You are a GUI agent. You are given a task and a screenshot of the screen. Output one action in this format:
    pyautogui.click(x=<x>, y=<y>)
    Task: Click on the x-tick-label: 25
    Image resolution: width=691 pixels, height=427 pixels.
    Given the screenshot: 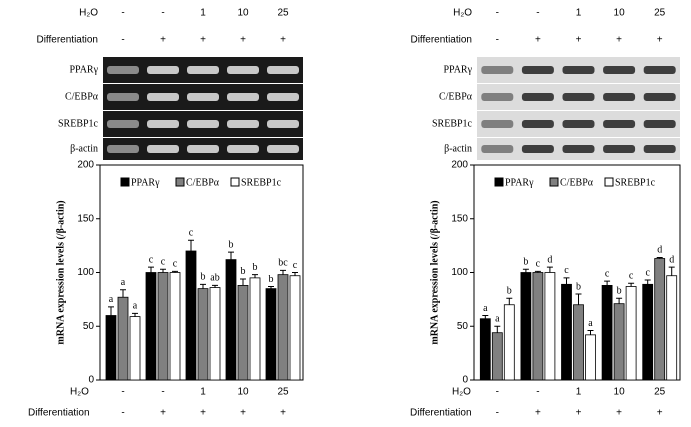 What is the action you would take?
    pyautogui.click(x=283, y=392)
    